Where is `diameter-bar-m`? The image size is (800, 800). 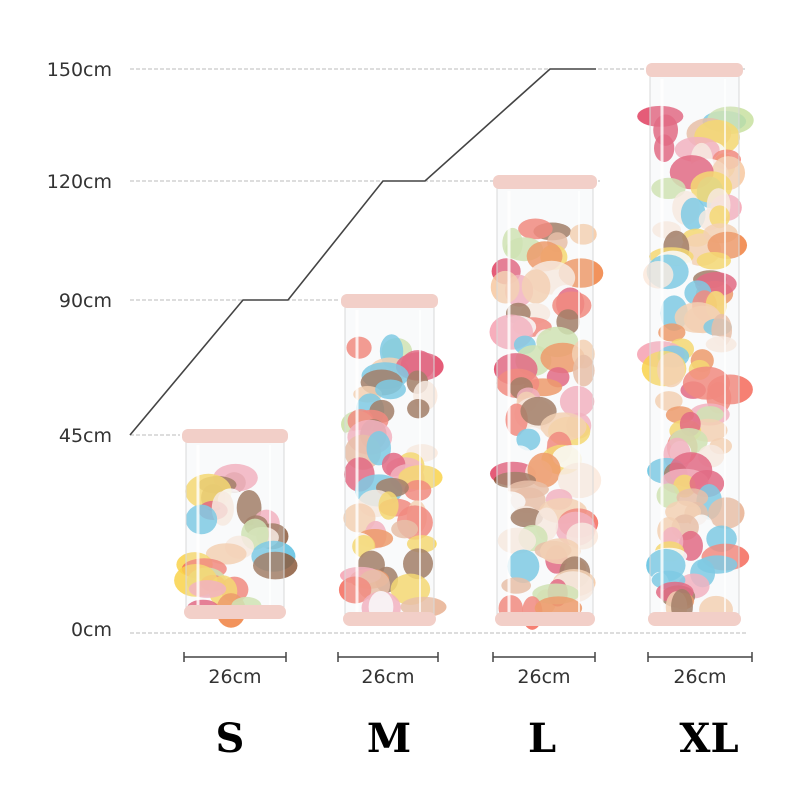 diameter-bar-m is located at coordinates (388, 657).